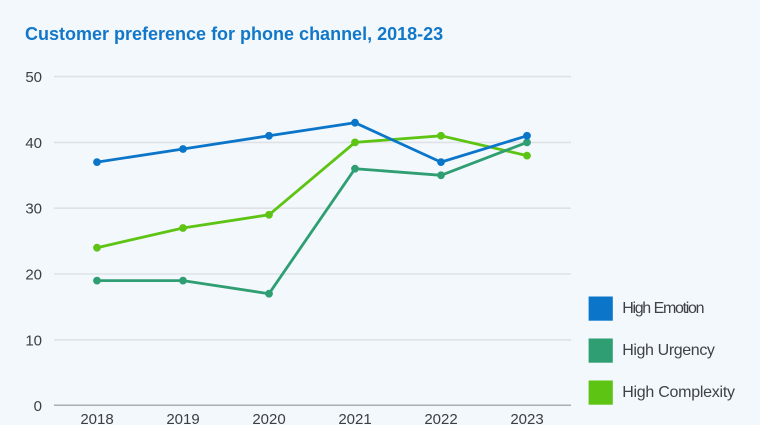  What do you see at coordinates (268, 418) in the screenshot?
I see `svg-text: 2020` at bounding box center [268, 418].